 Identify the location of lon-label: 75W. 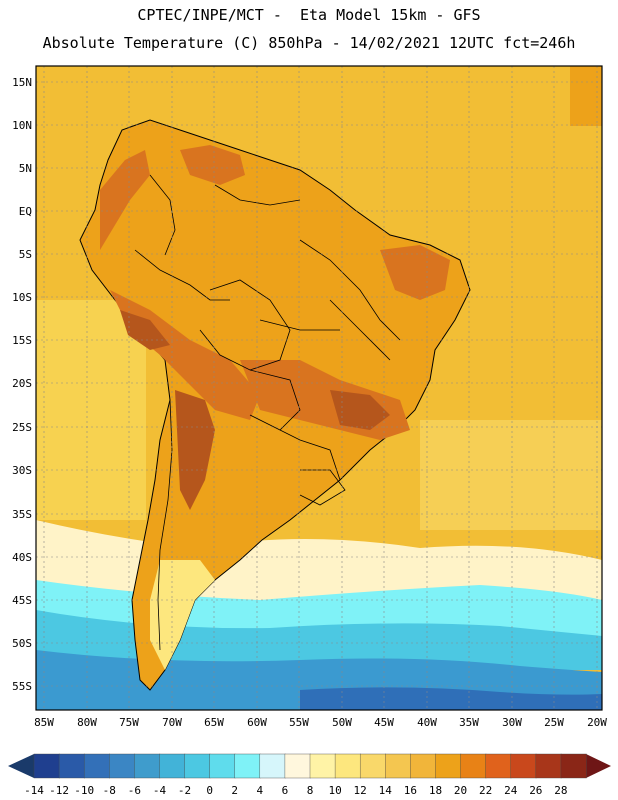
(129, 722).